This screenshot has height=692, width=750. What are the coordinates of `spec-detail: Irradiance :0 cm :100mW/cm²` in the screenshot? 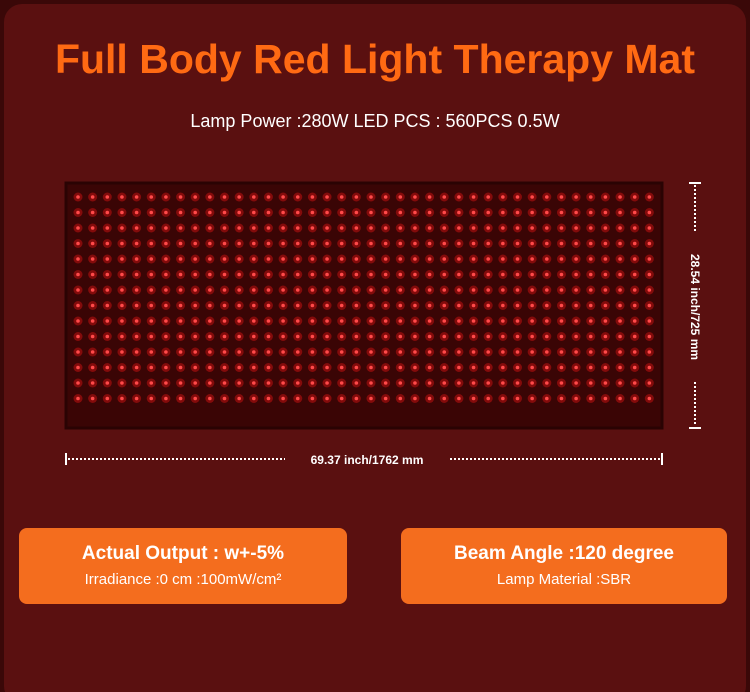 It's located at (183, 579).